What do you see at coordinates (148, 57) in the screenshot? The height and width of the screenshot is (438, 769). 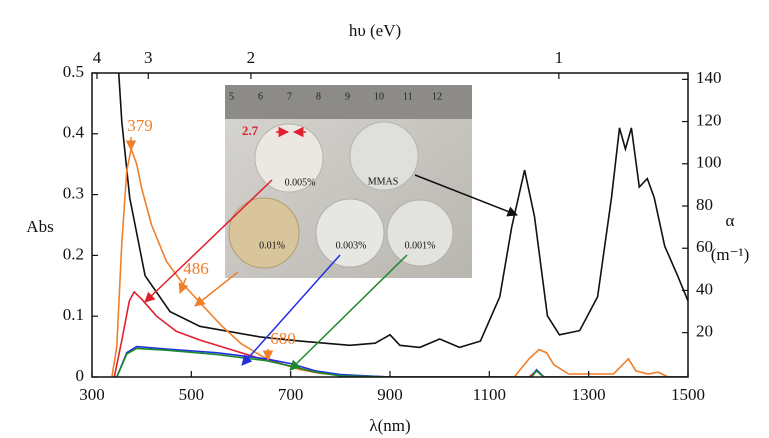 I see `top-tick-label: 3` at bounding box center [148, 57].